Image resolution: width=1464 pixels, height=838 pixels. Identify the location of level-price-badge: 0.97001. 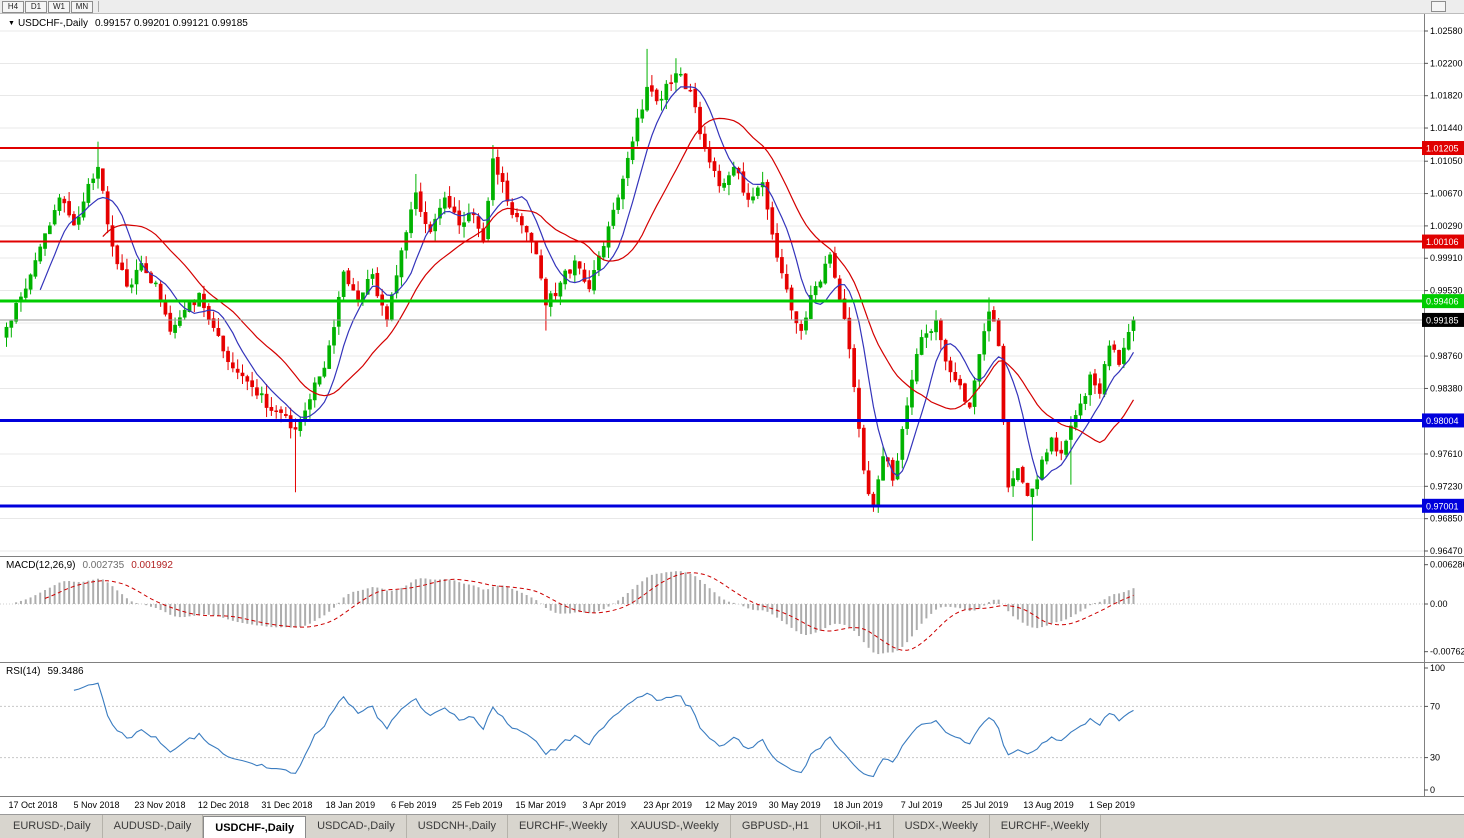
(1443, 505).